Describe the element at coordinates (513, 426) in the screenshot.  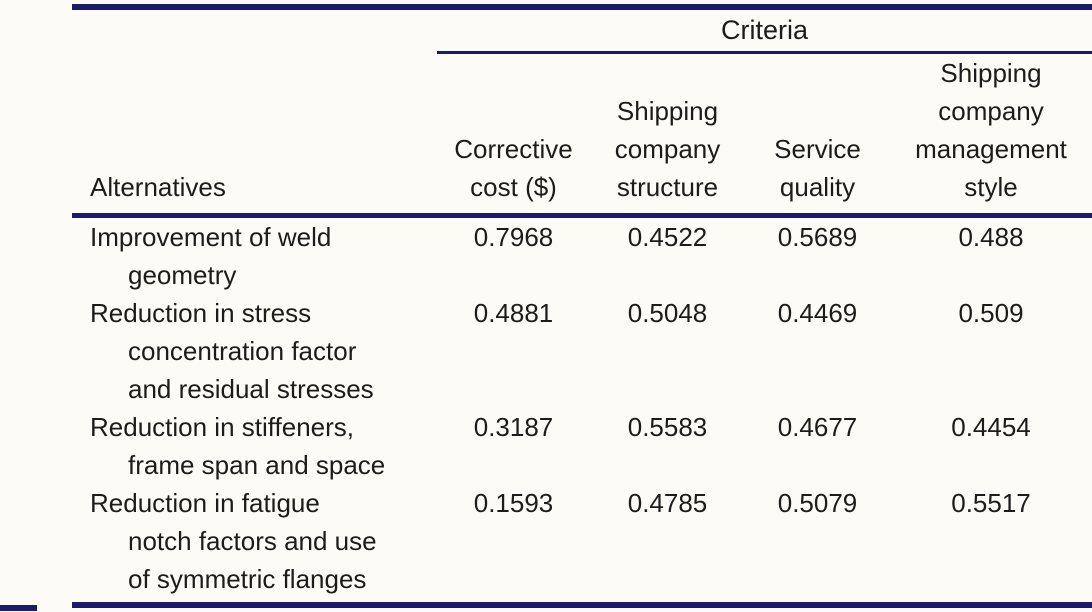
I see `cell-value: 0.3187` at that location.